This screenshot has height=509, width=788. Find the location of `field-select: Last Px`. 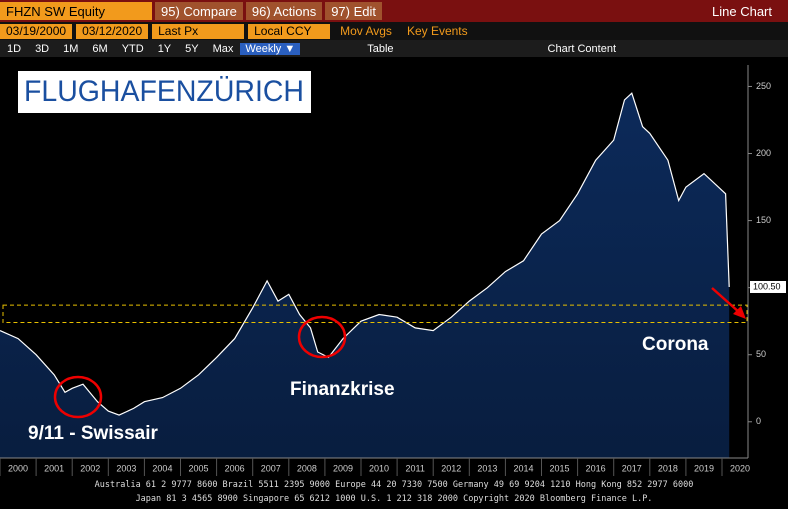

field-select: Last Px is located at coordinates (198, 31).